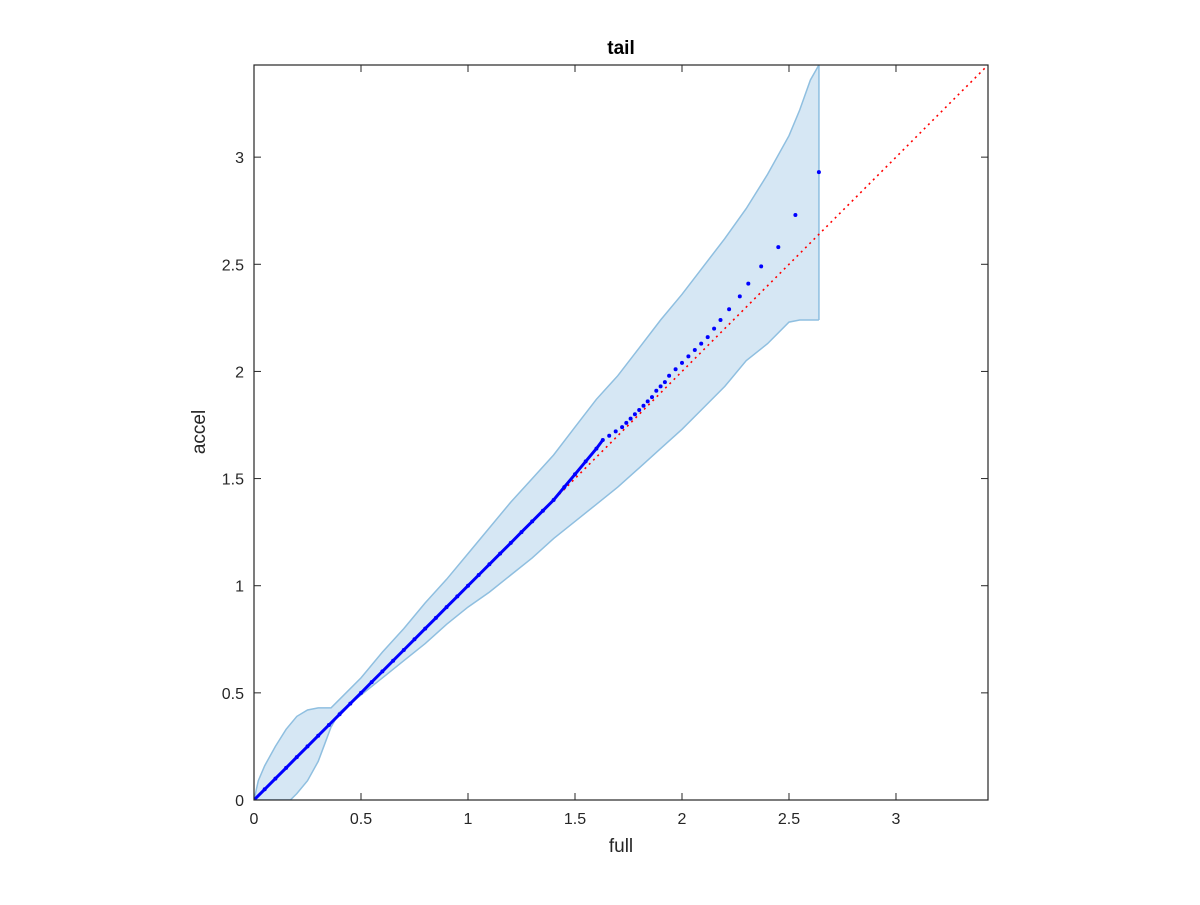 This screenshot has height=905, width=1200. Describe the element at coordinates (682, 819) in the screenshot. I see `x-tick-label: 2` at that location.